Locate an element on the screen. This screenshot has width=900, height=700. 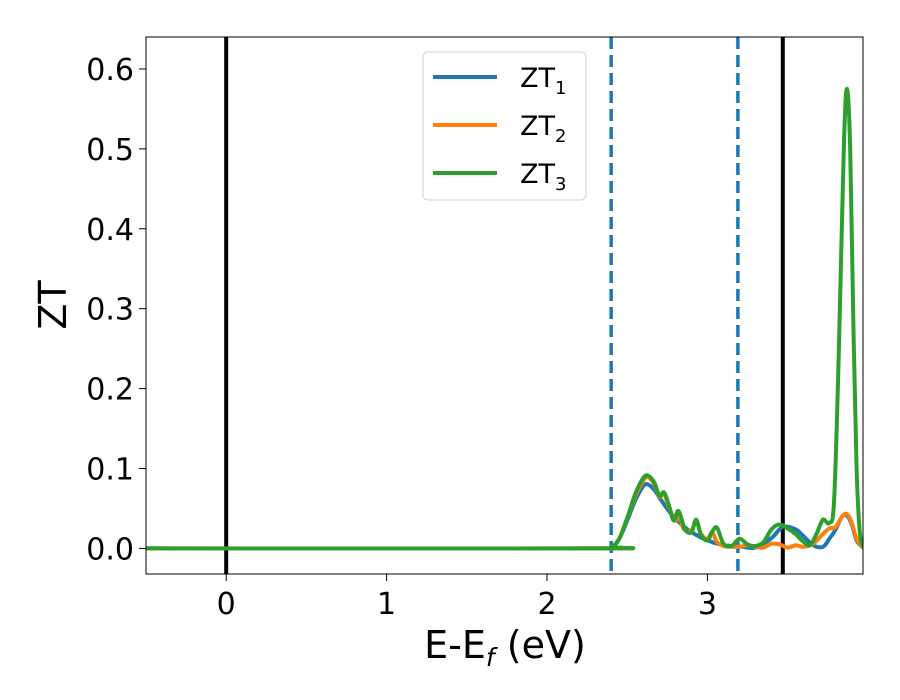
legend-box is located at coordinates (504, 126).